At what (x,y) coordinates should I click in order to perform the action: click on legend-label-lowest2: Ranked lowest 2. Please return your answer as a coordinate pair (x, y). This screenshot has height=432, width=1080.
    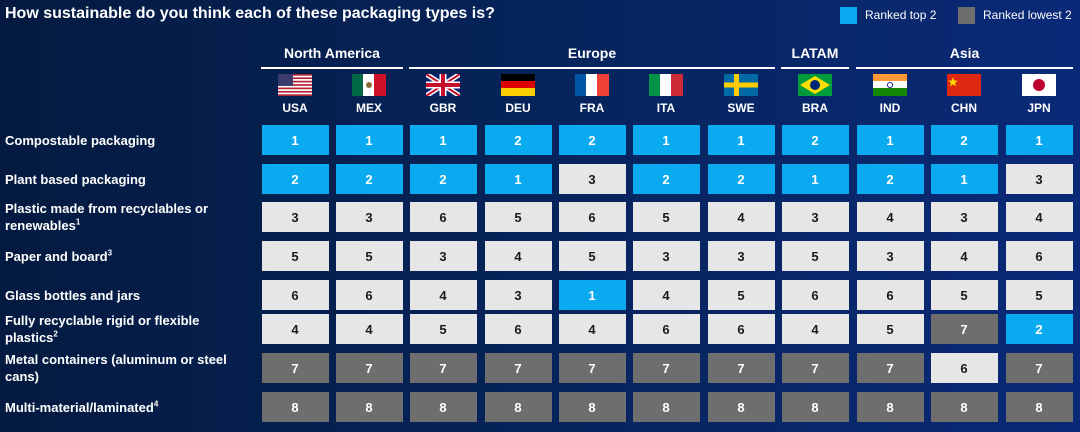
    Looking at the image, I should click on (1027, 15).